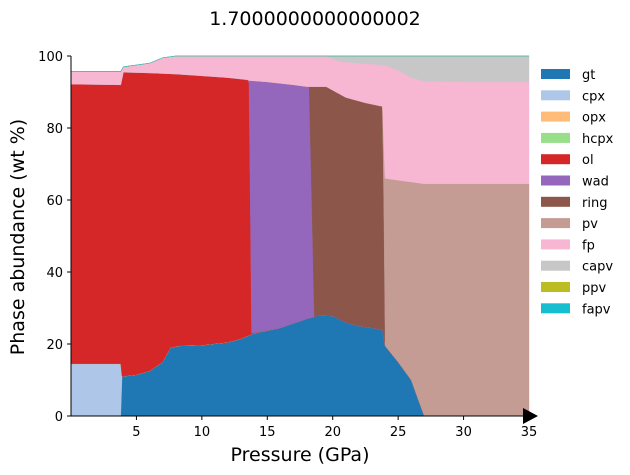  Describe the element at coordinates (50, 57) in the screenshot. I see `y-tick-label: 100` at that location.